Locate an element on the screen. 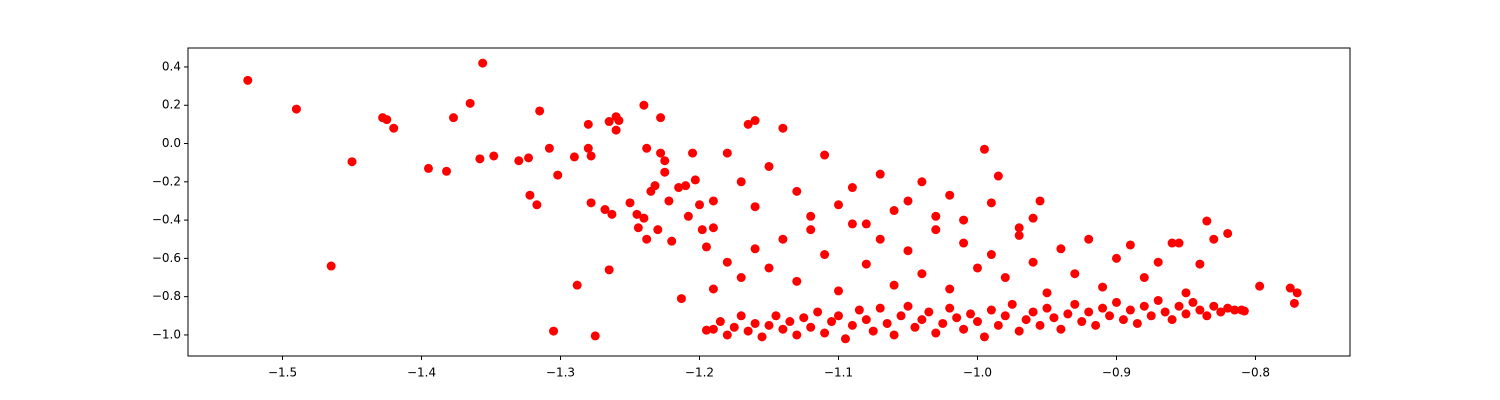  x-tick-label: −1.1 is located at coordinates (838, 373).